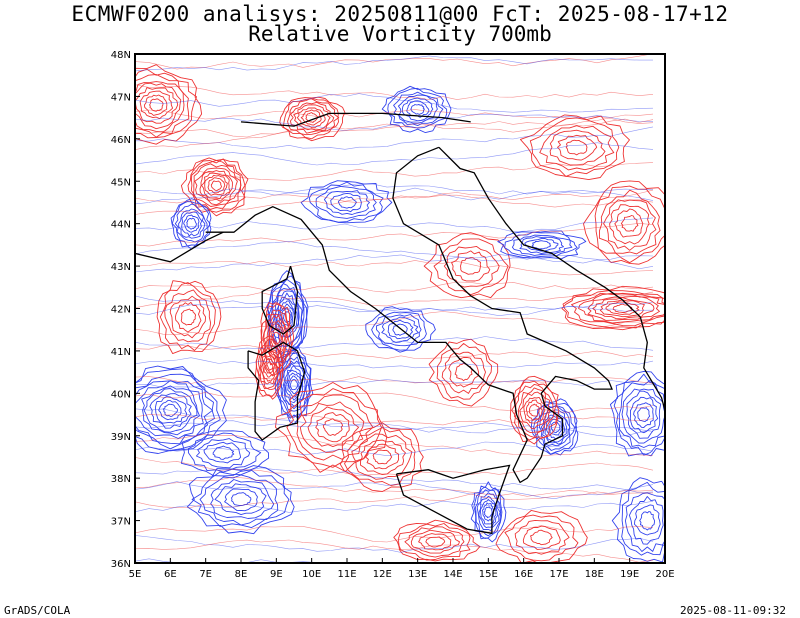 The image size is (800, 618). I want to click on lon-label: 13E, so click(417, 574).